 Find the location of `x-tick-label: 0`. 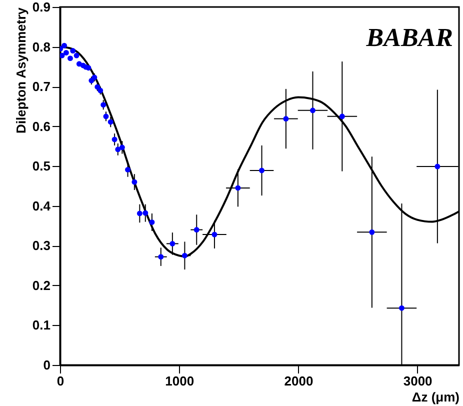

x-tick-label: 0 is located at coordinates (60, 381).